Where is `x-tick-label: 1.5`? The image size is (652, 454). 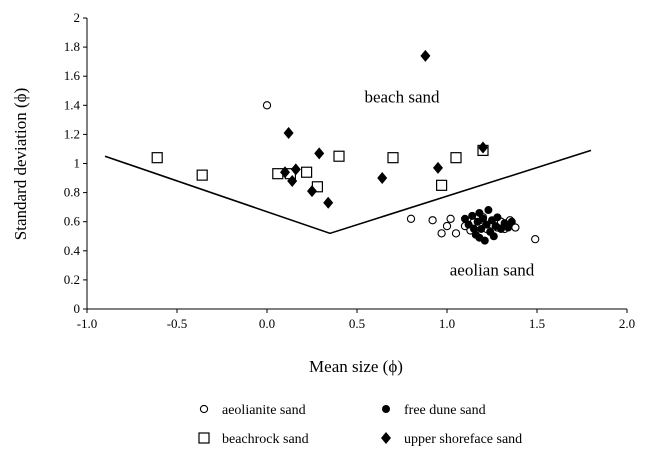 x-tick-label: 1.5 is located at coordinates (537, 323).